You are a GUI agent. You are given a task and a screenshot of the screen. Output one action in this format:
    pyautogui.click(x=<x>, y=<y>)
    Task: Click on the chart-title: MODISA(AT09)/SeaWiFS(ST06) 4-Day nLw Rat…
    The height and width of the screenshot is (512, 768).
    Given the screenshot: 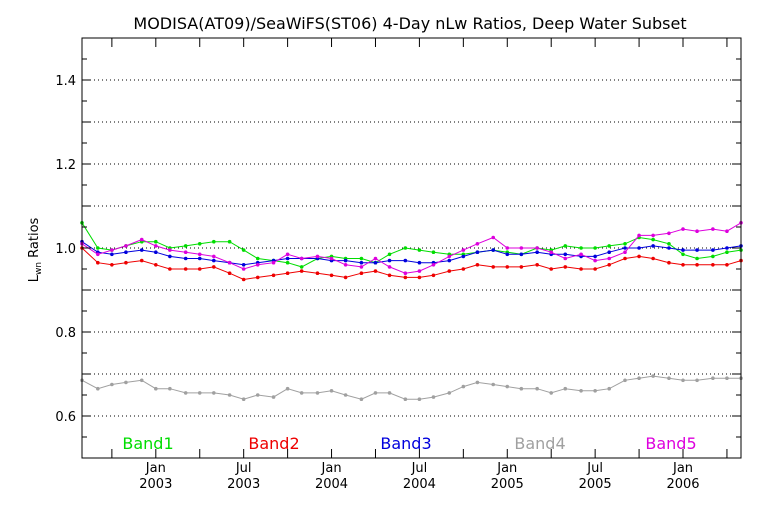 What is the action you would take?
    pyautogui.click(x=409, y=23)
    